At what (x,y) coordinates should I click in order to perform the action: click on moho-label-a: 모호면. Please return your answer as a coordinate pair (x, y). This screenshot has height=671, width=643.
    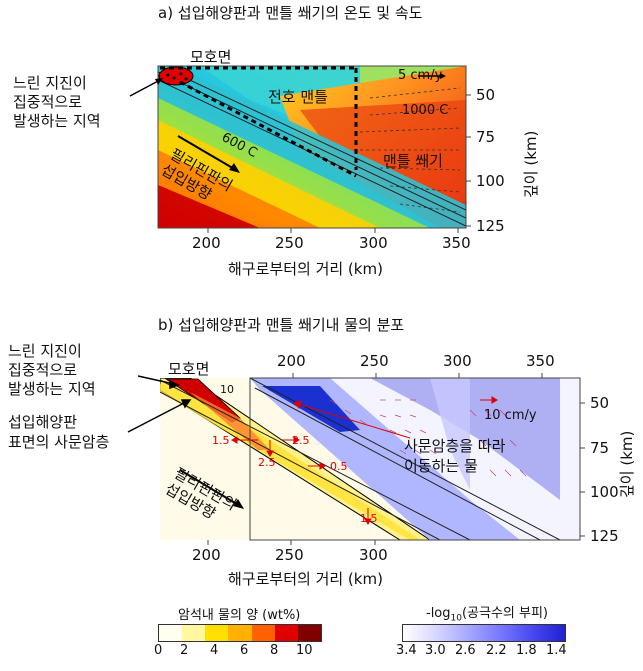
    Looking at the image, I should click on (211, 57).